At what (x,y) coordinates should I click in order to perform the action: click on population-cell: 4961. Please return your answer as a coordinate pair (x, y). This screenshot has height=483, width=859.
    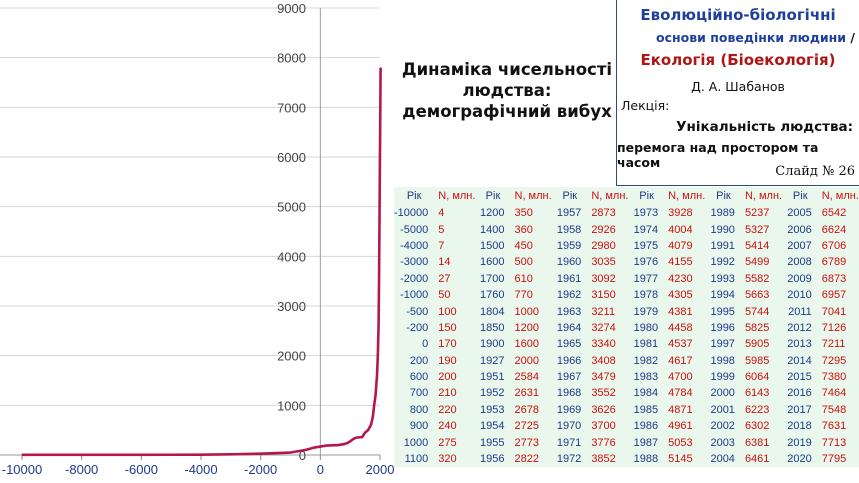
    Looking at the image, I should click on (680, 426).